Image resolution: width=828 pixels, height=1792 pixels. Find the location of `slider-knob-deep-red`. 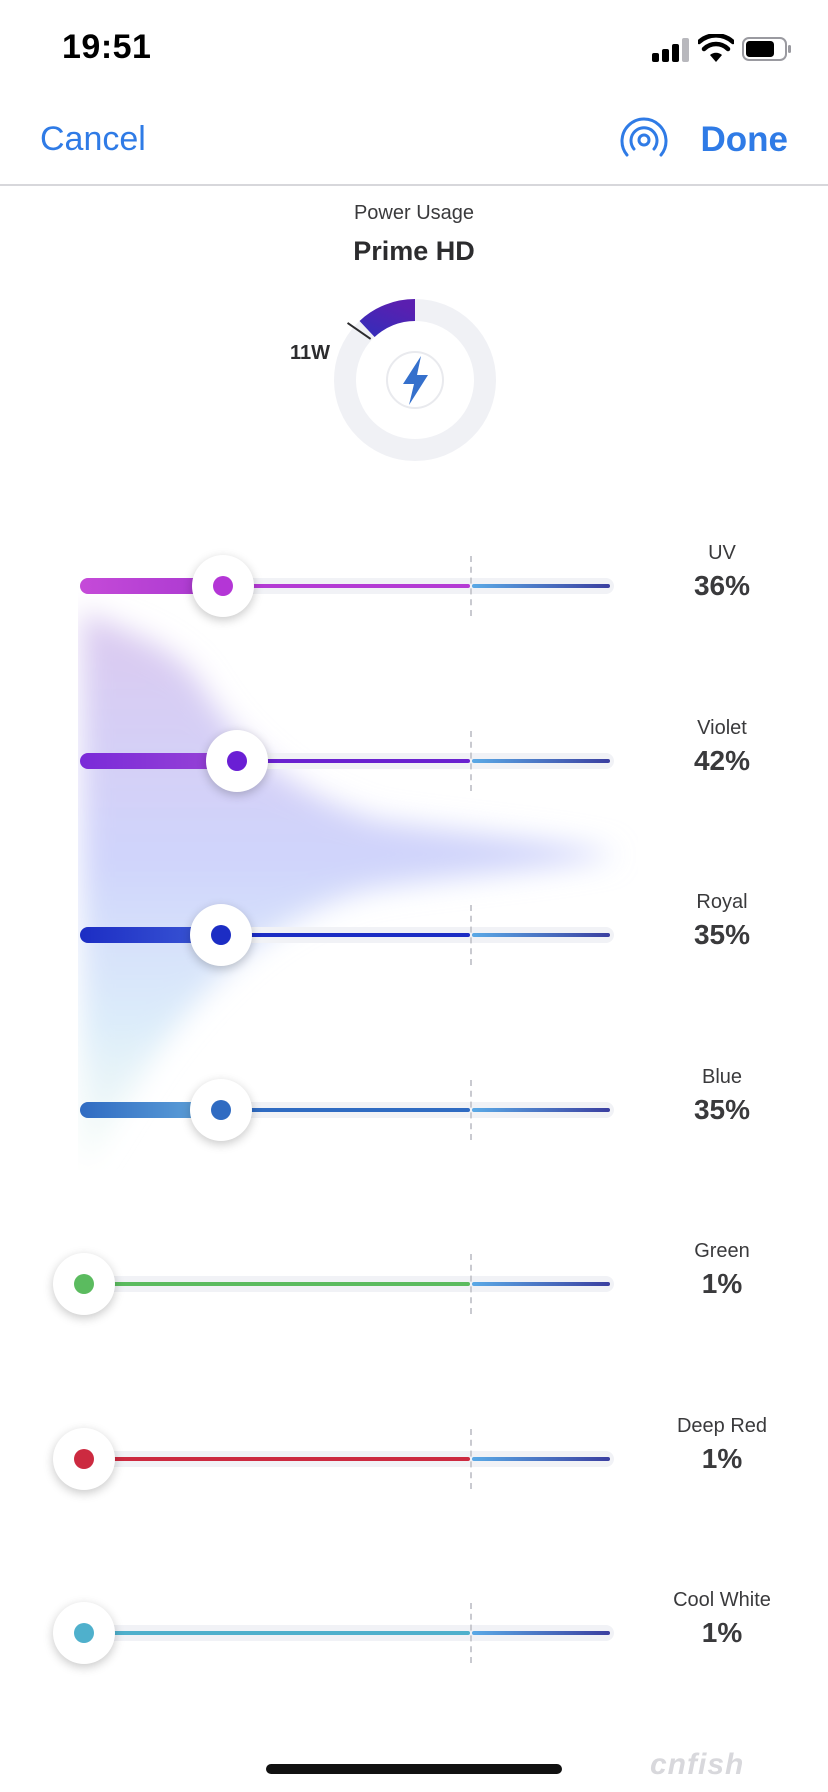

slider-knob-deep-red is located at coordinates (84, 1458).